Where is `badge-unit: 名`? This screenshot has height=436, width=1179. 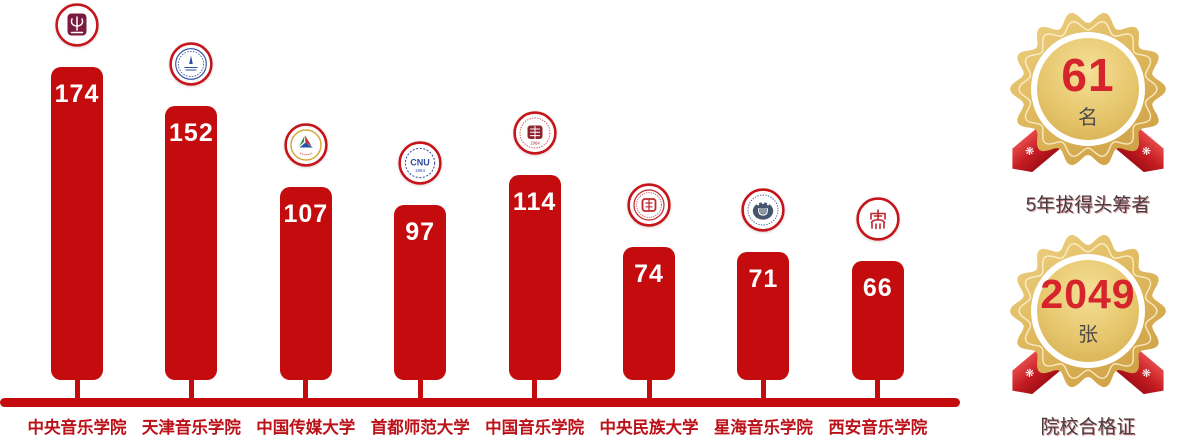 badge-unit: 名 is located at coordinates (1088, 118).